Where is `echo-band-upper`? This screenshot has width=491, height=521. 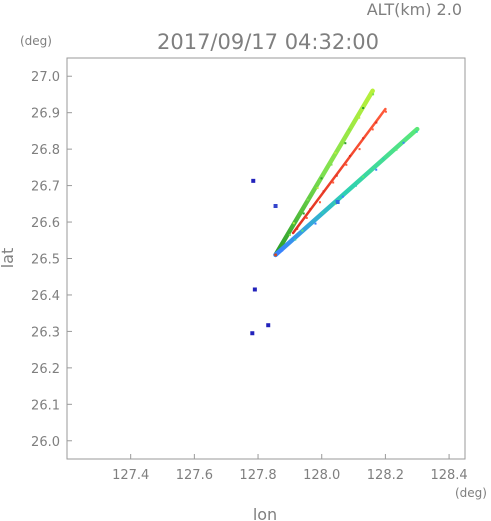
echo-band-upper is located at coordinates (324, 173).